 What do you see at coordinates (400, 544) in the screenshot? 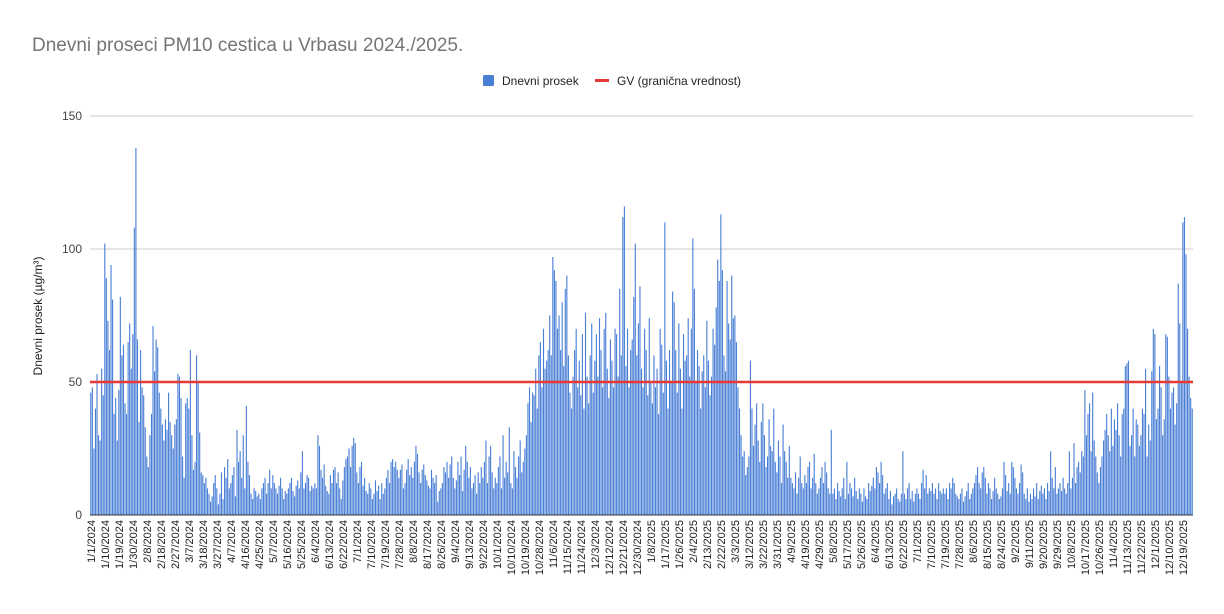
I see `x-tick-label: 7/28/2024` at bounding box center [400, 544].